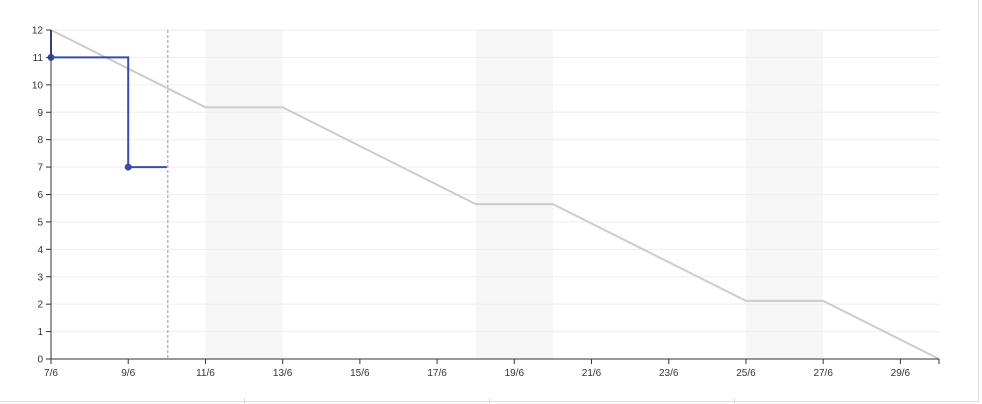  I want to click on x-tick-label: 21/6, so click(592, 373).